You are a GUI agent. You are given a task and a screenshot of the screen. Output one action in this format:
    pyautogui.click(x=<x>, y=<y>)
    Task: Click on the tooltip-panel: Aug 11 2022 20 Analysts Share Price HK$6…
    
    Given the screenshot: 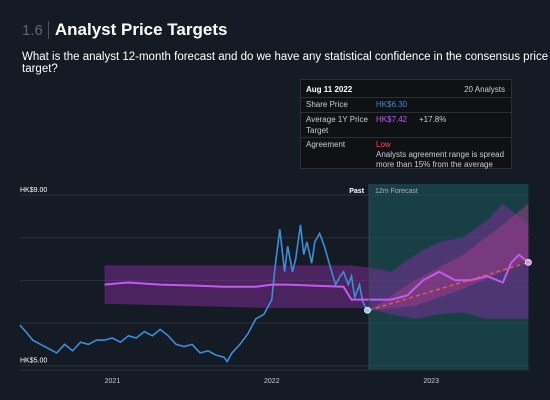 What is the action you would take?
    pyautogui.click(x=406, y=124)
    